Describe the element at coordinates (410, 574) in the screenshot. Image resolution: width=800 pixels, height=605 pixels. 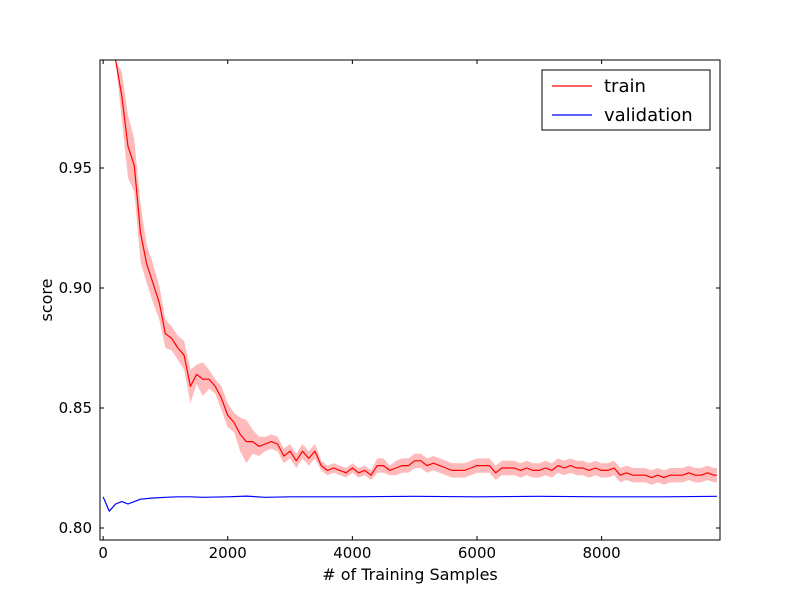
I see `x-axis-label: # of Training Samples` at that location.